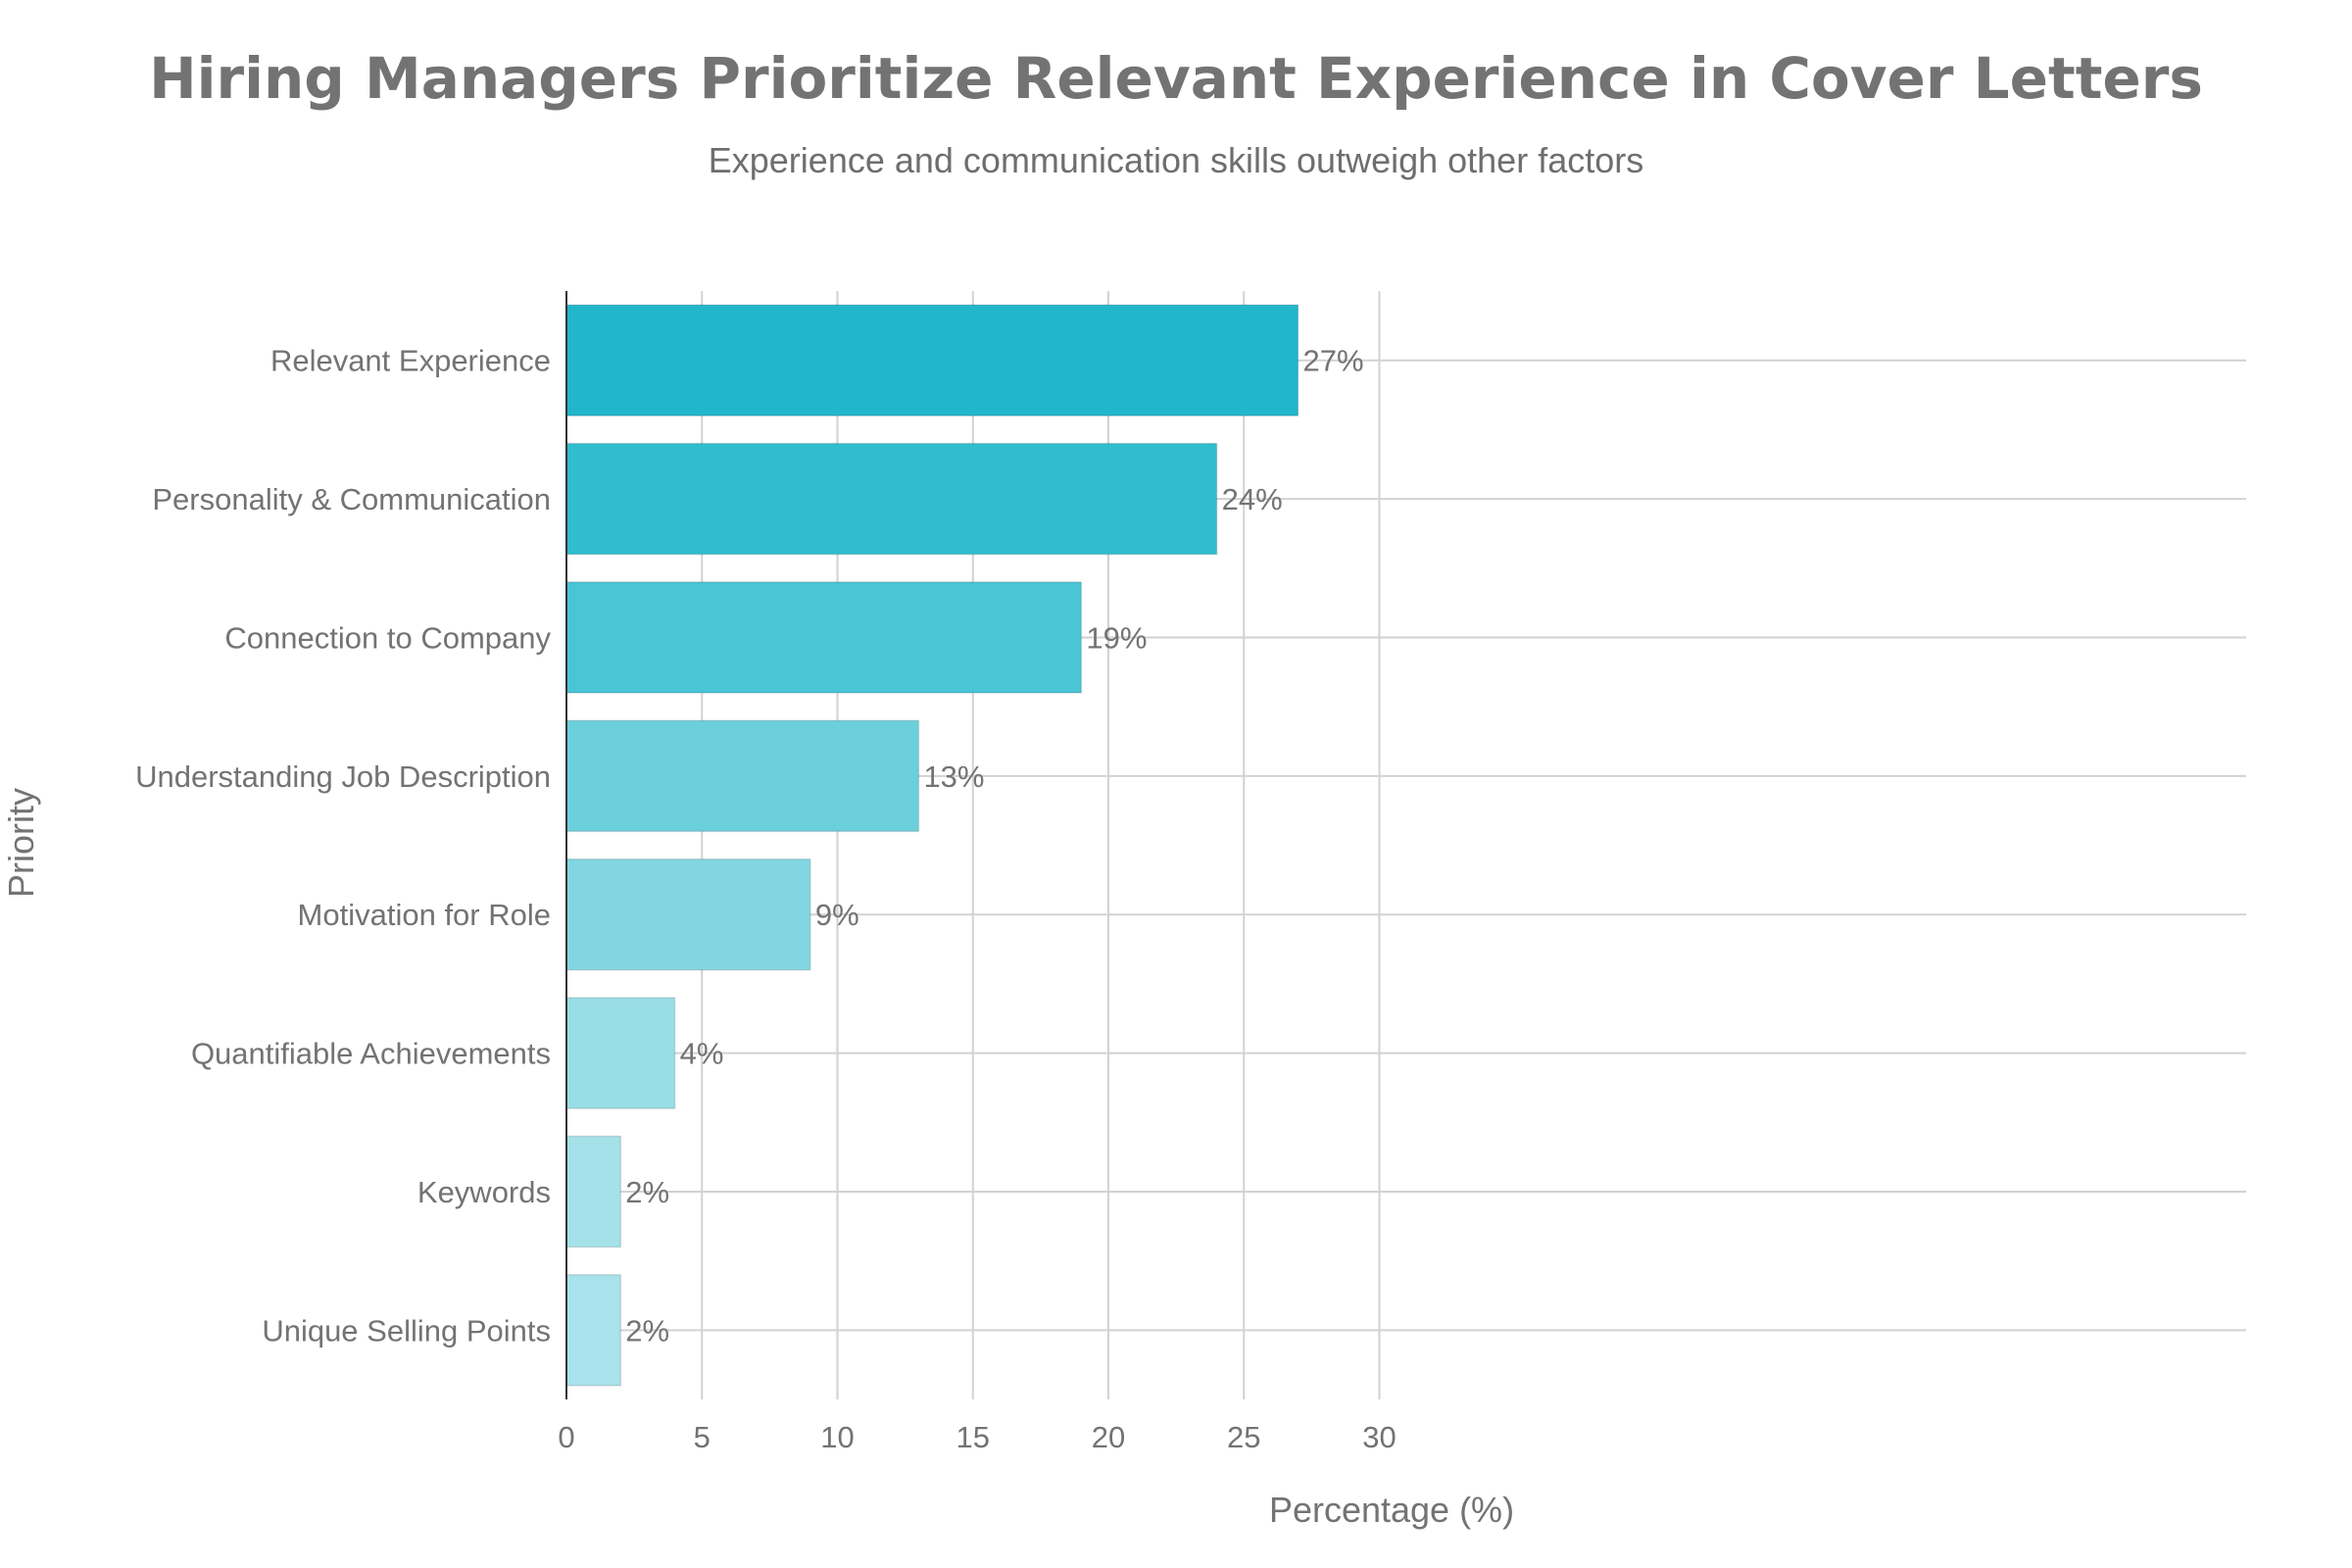 This screenshot has height=1568, width=2352. I want to click on bar-value-label: 9%, so click(837, 915).